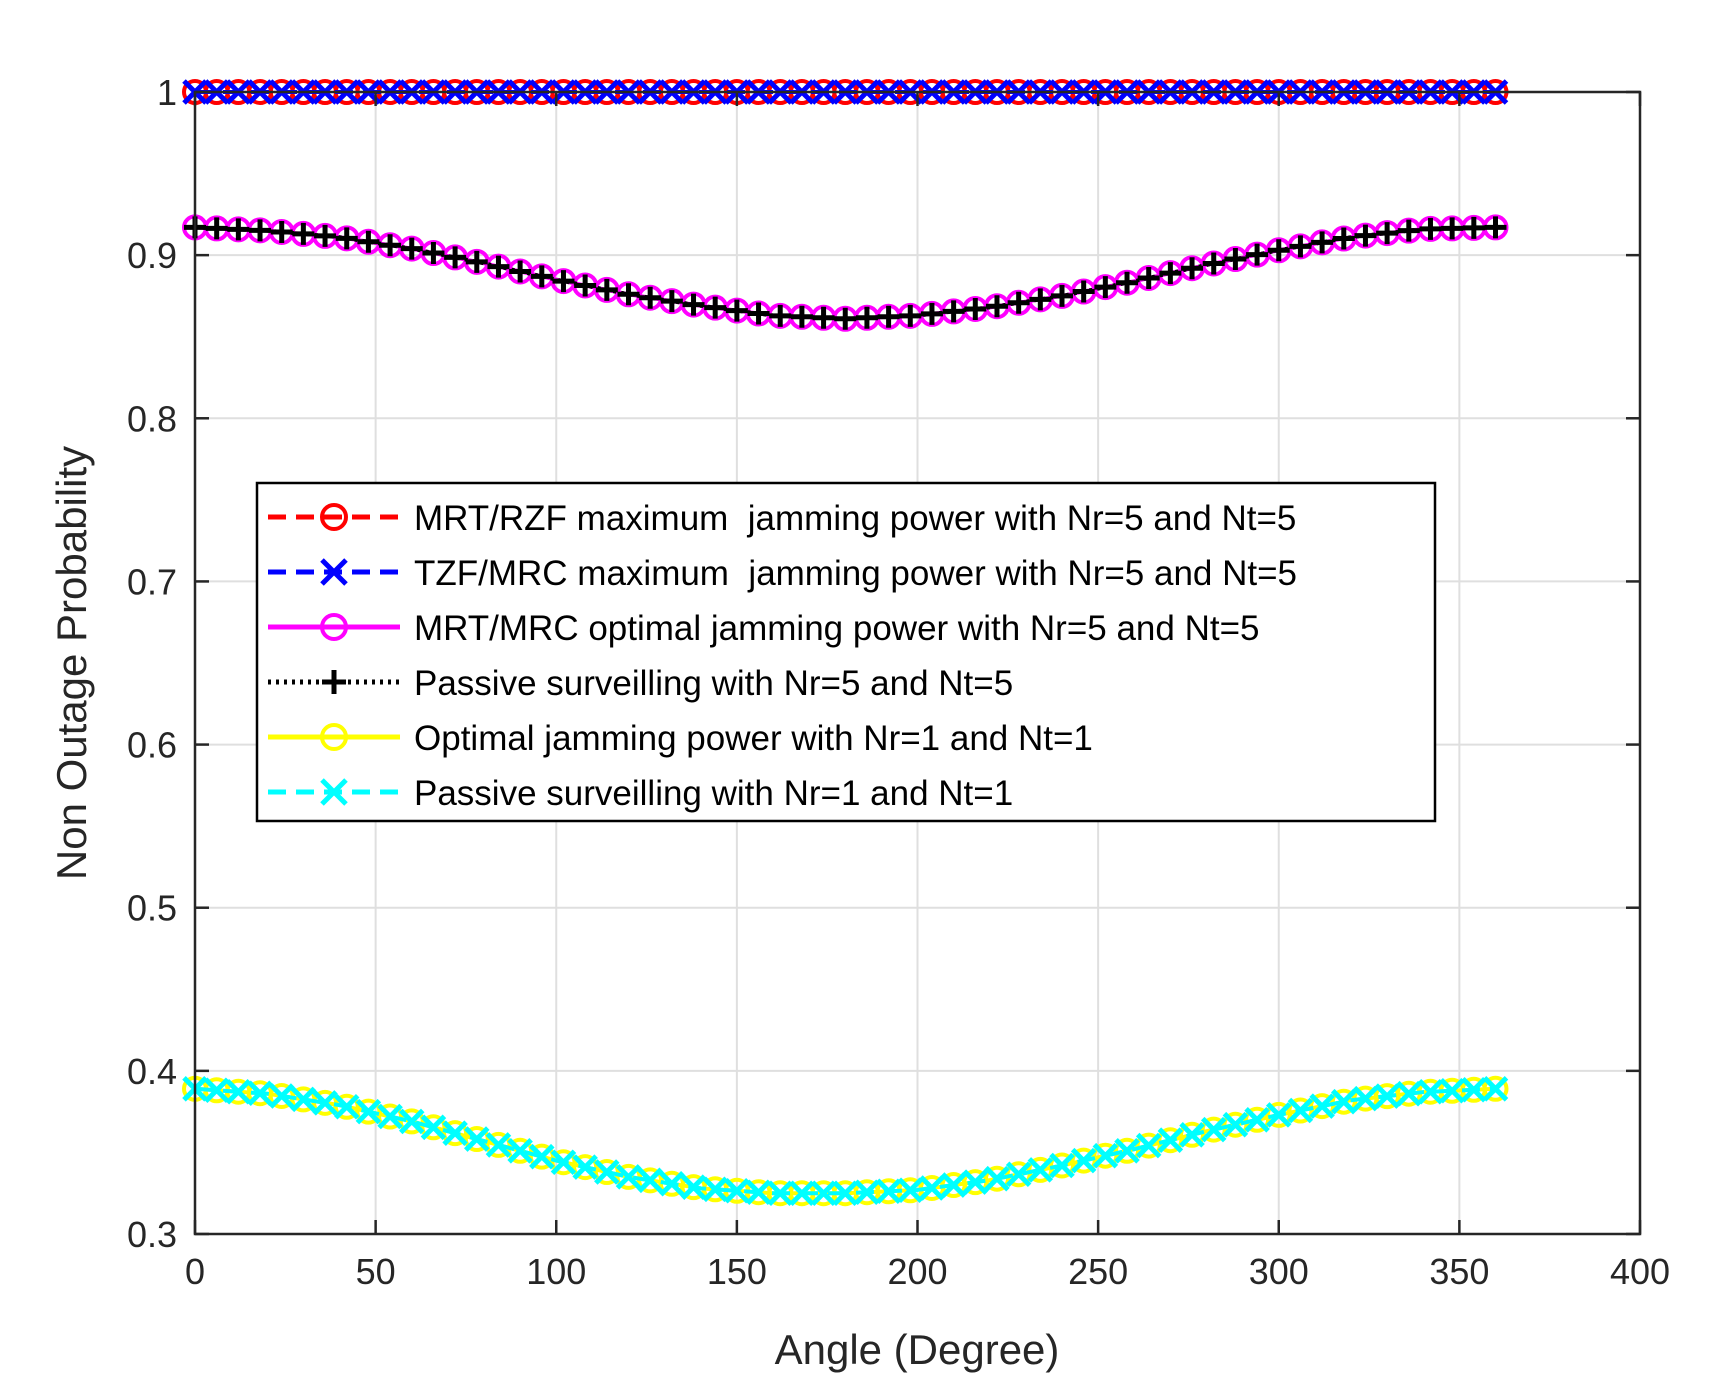 This screenshot has width=1715, height=1391. Describe the element at coordinates (917, 1271) in the screenshot. I see `x-tick-label: 200` at that location.